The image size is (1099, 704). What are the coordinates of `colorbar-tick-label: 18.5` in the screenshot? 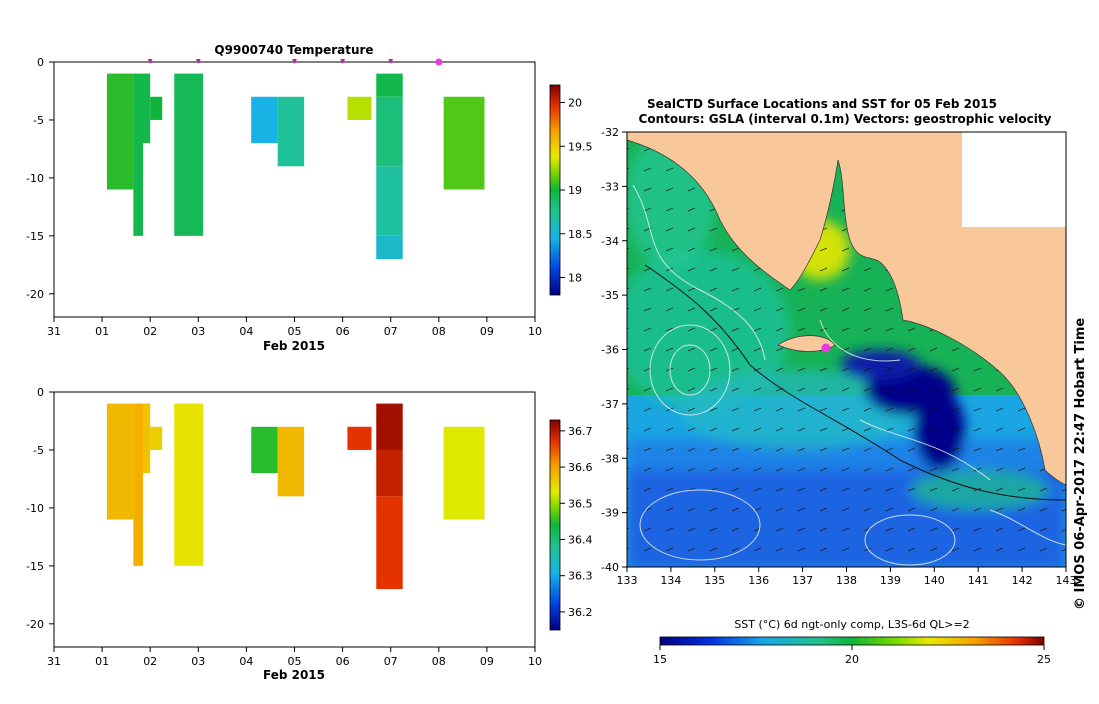 It's located at (580, 234).